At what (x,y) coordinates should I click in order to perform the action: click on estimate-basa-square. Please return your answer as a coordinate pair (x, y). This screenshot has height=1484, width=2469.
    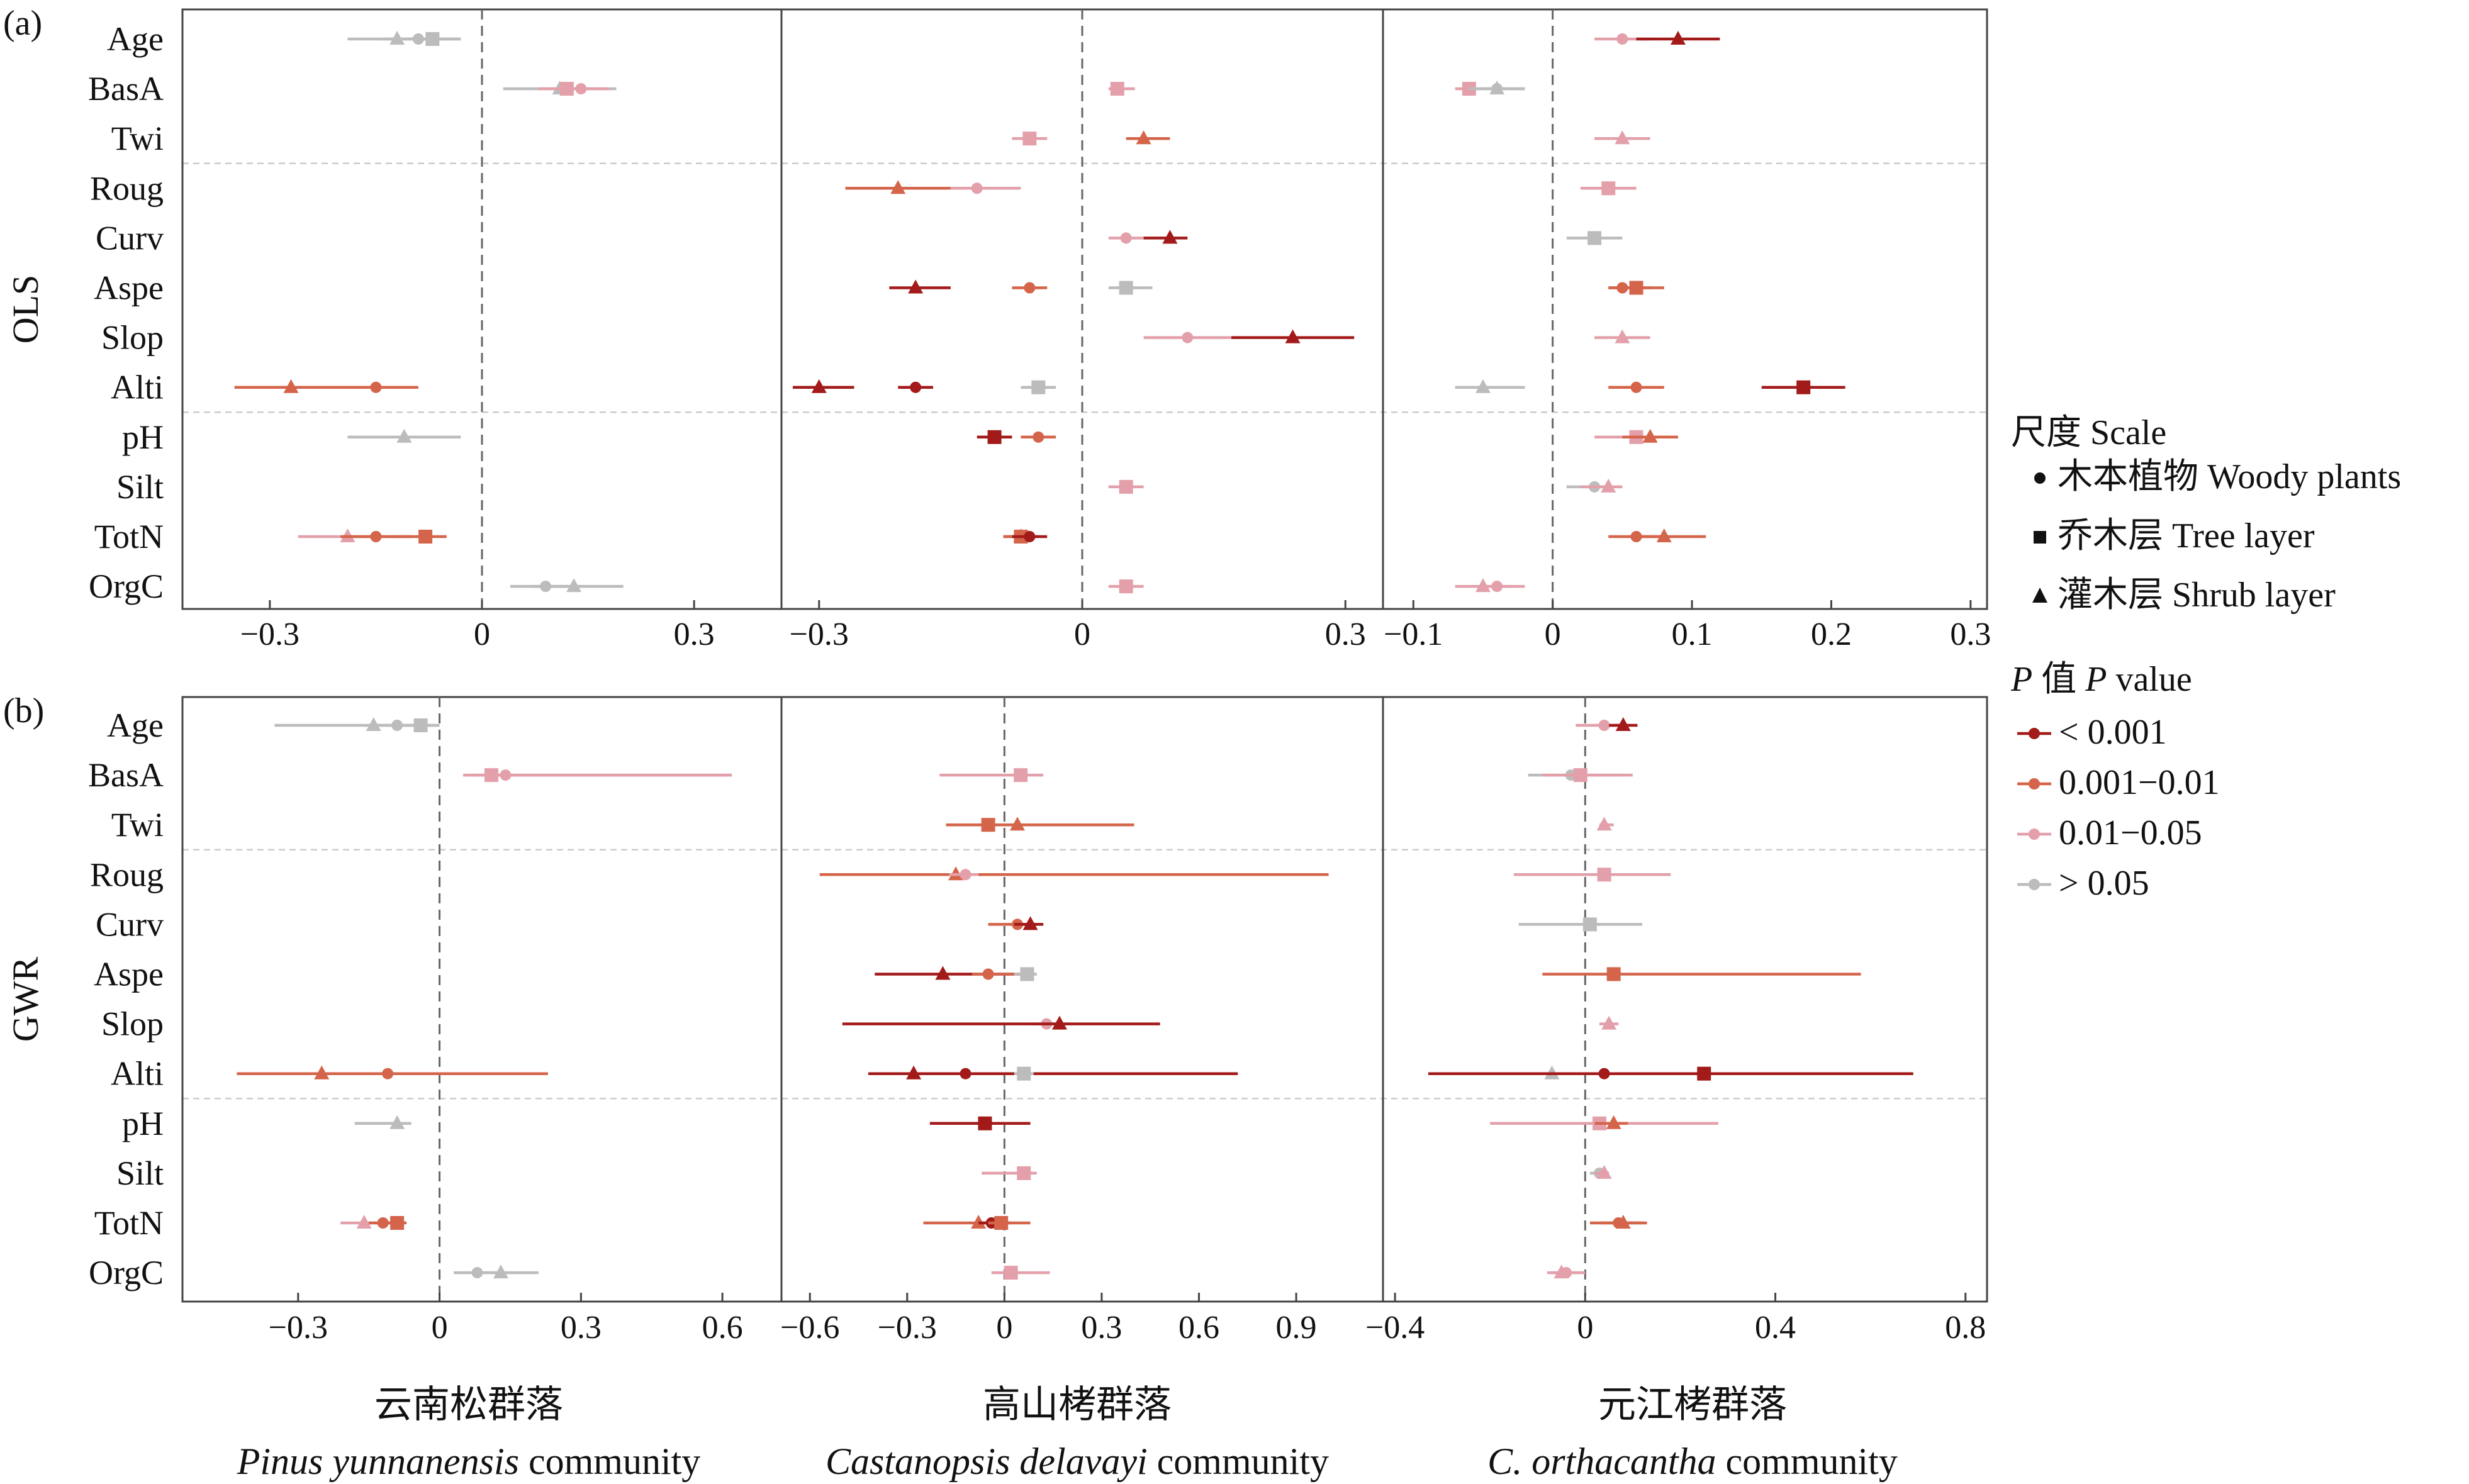
    Looking at the image, I should click on (991, 775).